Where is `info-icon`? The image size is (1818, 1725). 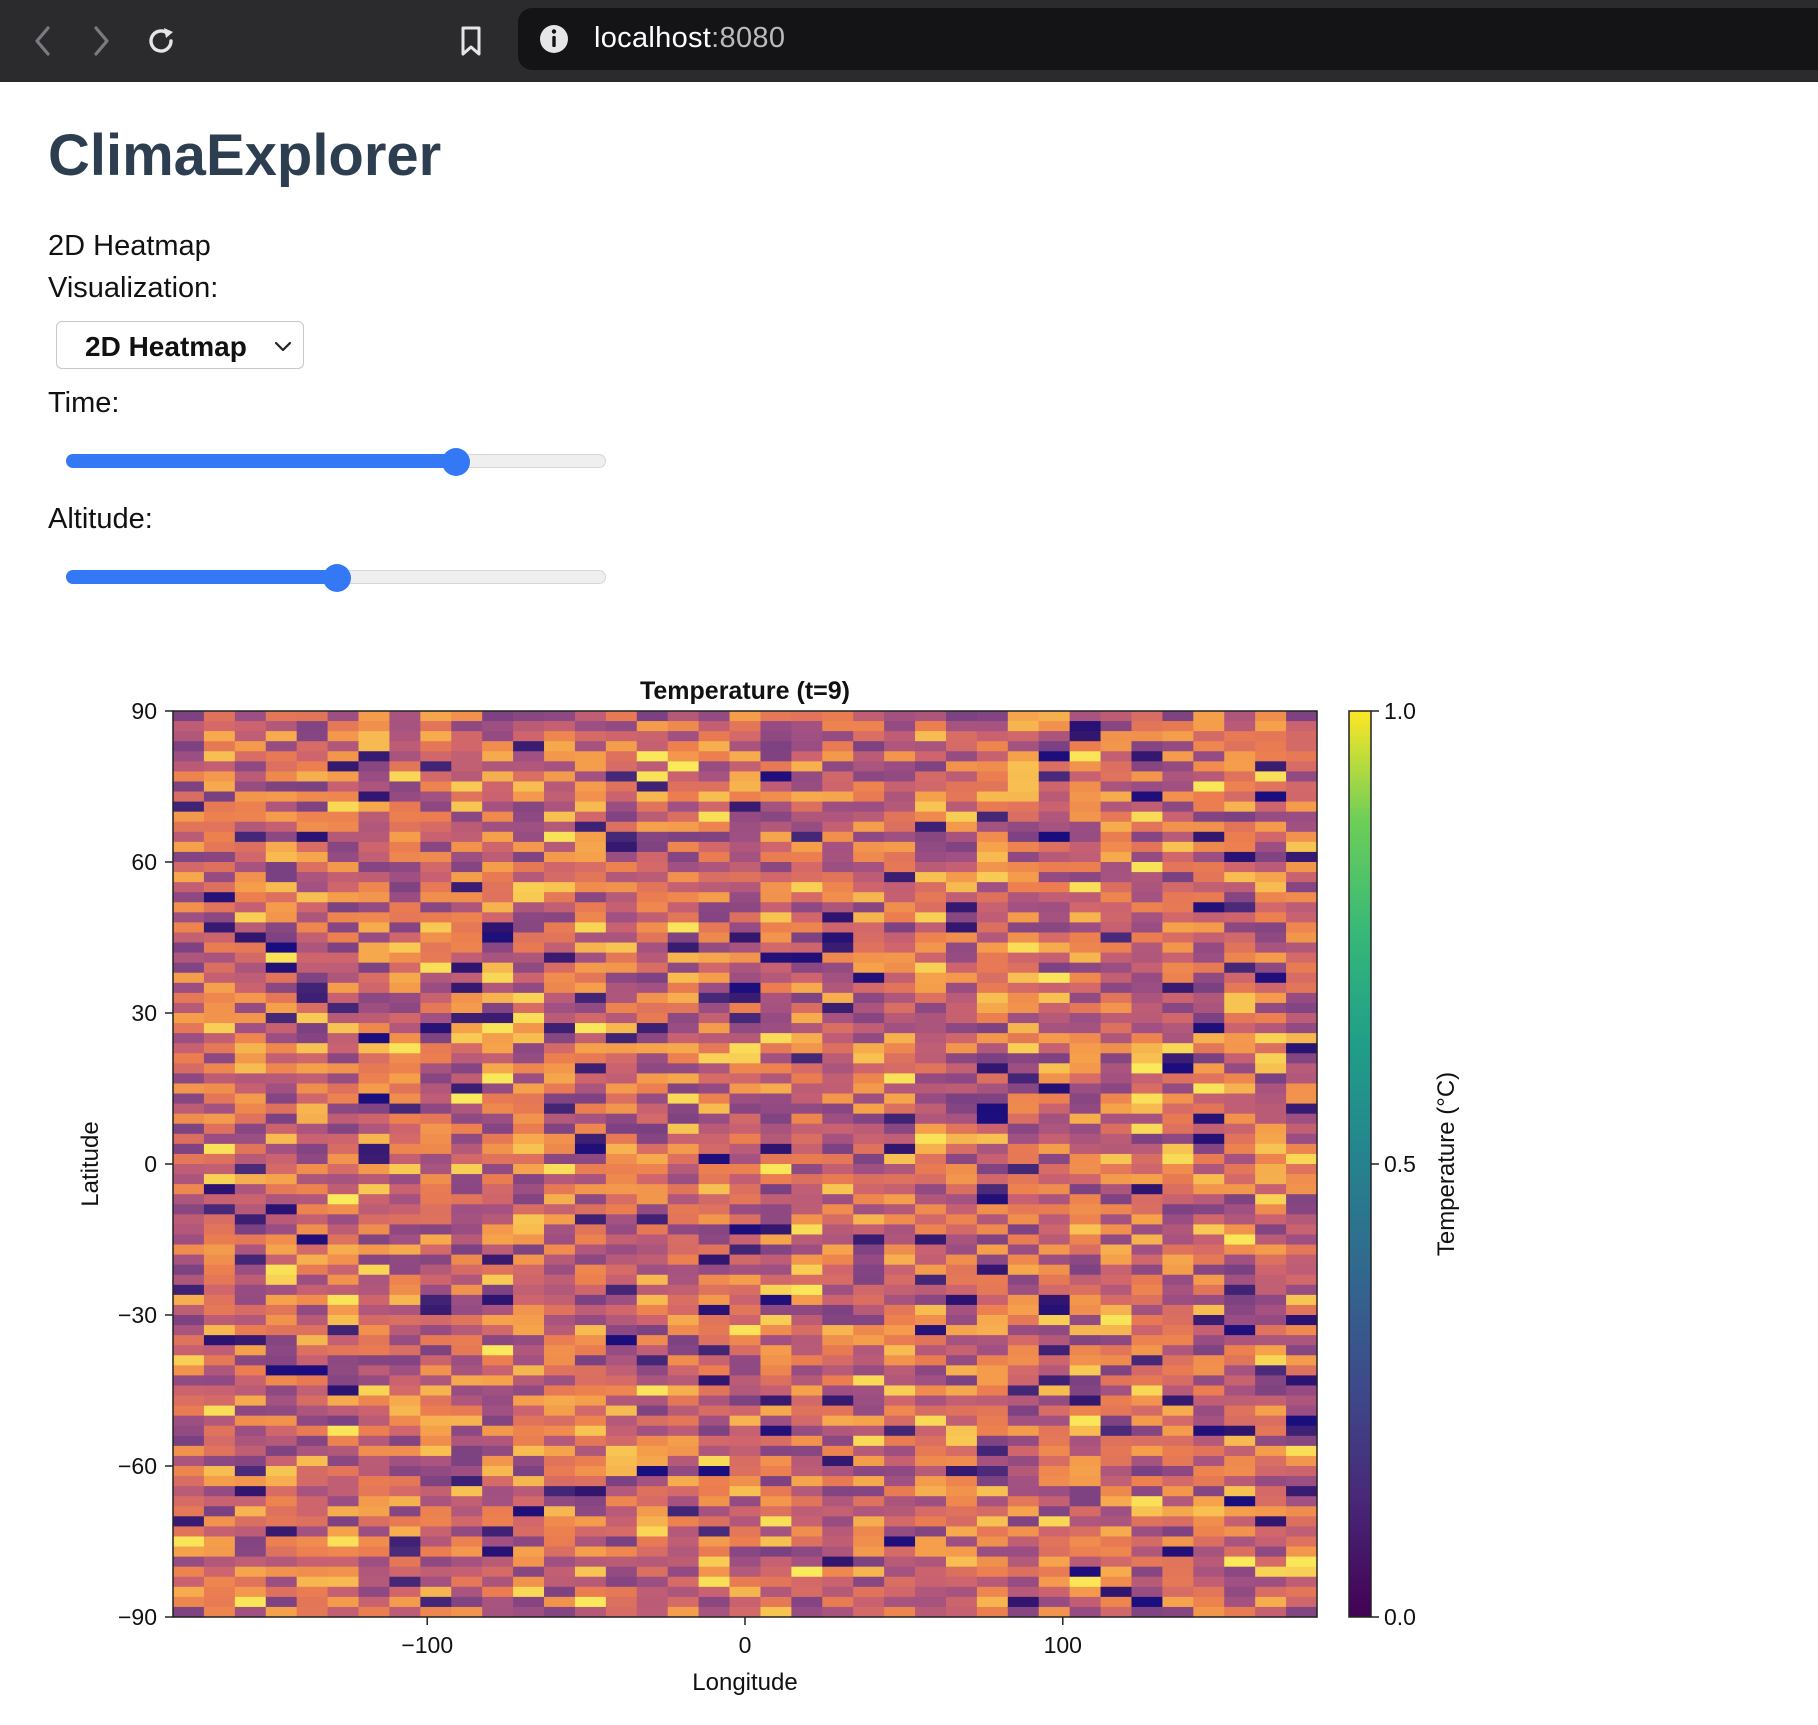 info-icon is located at coordinates (554, 39).